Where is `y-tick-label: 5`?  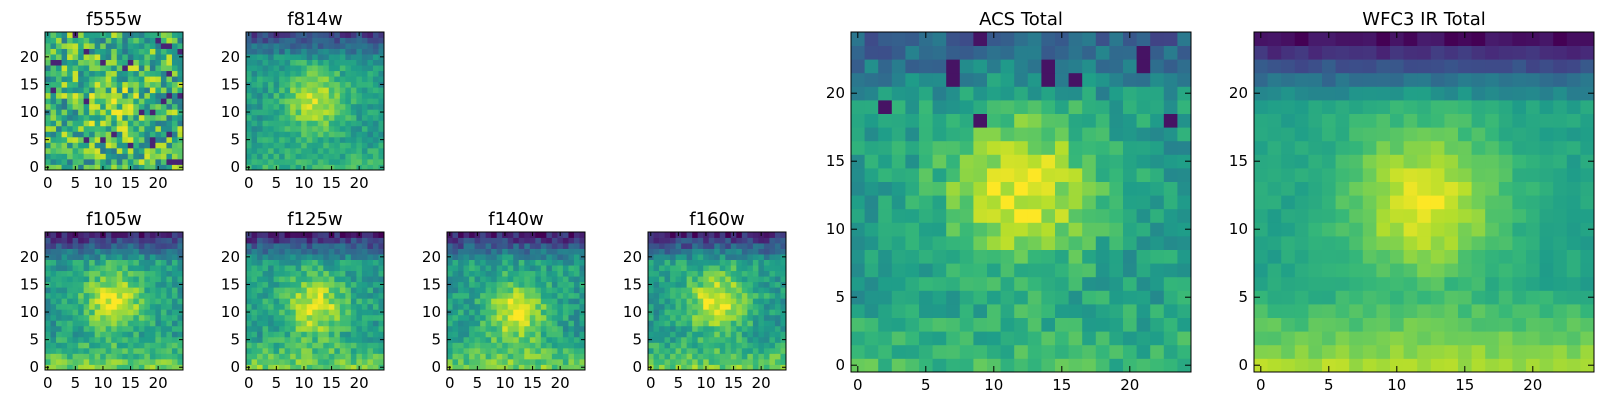 y-tick-label: 5 is located at coordinates (637, 340).